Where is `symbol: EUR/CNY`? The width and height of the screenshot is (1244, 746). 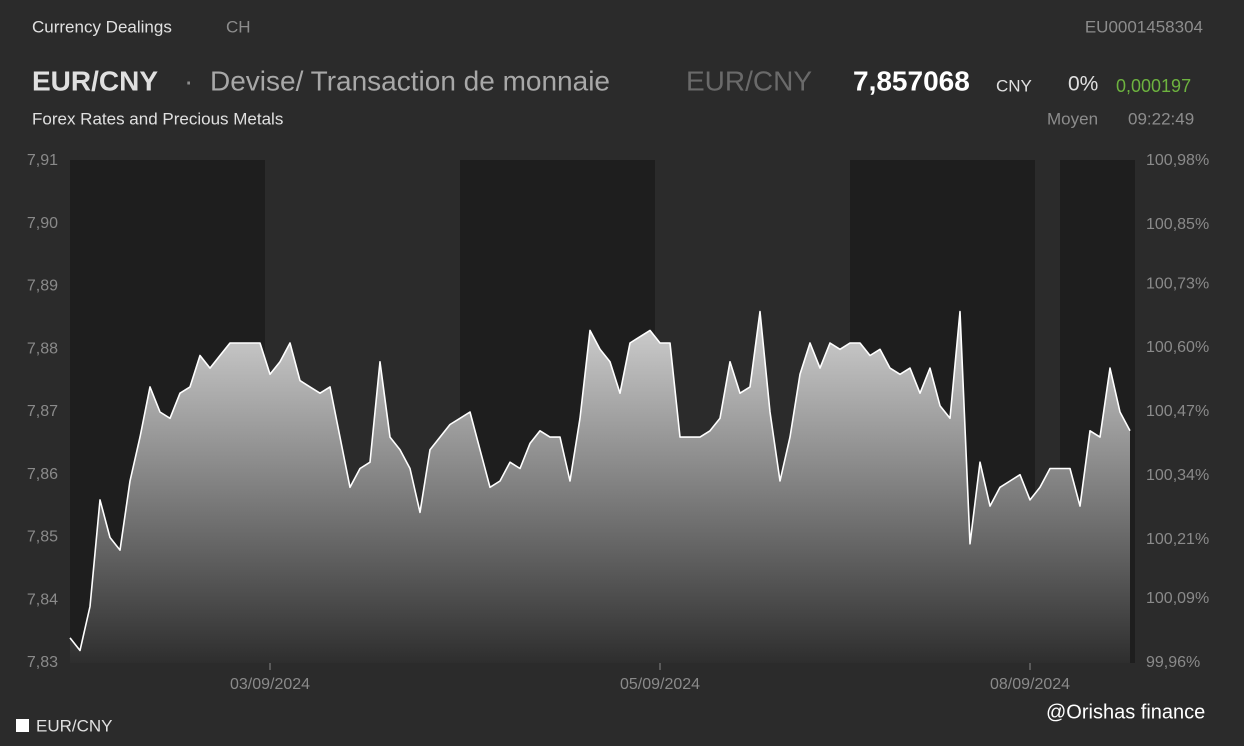 symbol: EUR/CNY is located at coordinates (95, 80).